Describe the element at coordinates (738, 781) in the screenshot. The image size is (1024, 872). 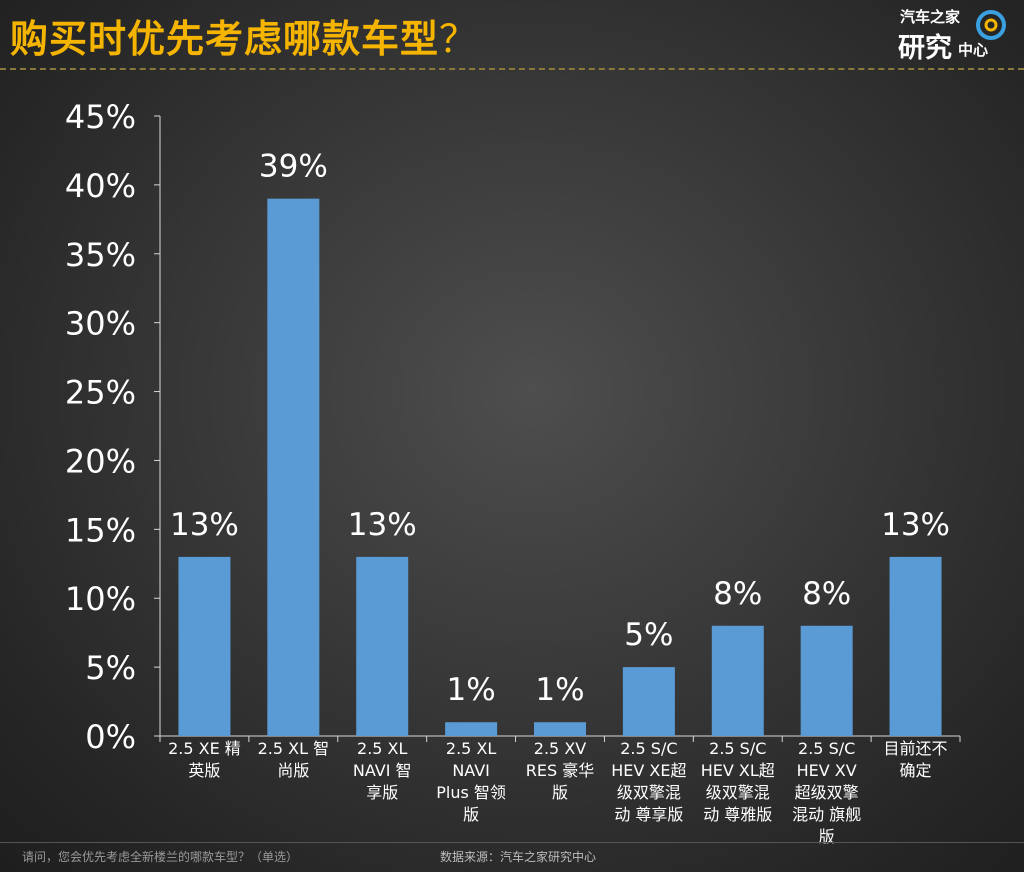
I see `x-tick-label: 2.5 S/C HEV XL超级双擎混动 尊雅版` at that location.